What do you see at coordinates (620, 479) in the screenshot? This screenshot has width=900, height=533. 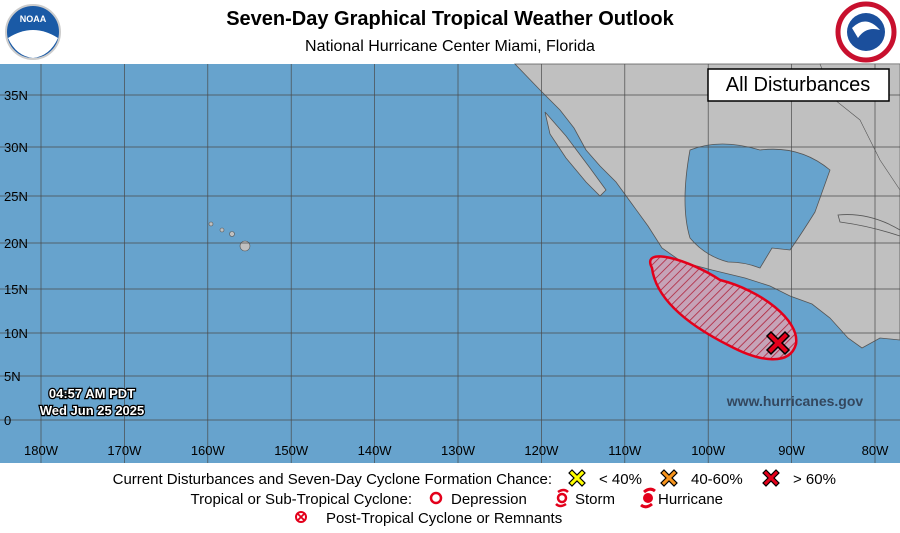 I see `chance-label: < 40%` at bounding box center [620, 479].